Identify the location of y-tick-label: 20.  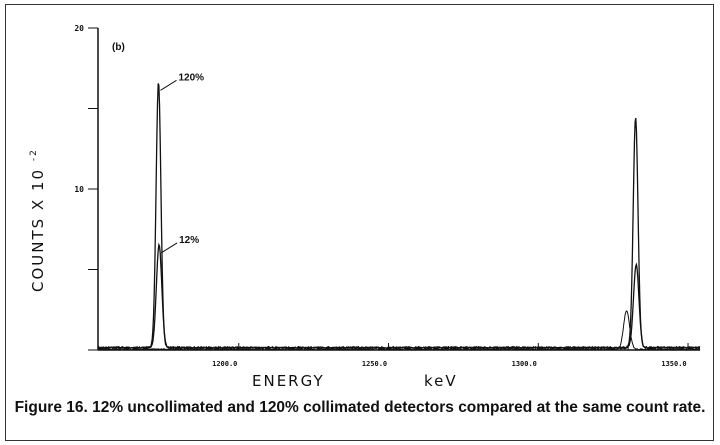
(79, 28).